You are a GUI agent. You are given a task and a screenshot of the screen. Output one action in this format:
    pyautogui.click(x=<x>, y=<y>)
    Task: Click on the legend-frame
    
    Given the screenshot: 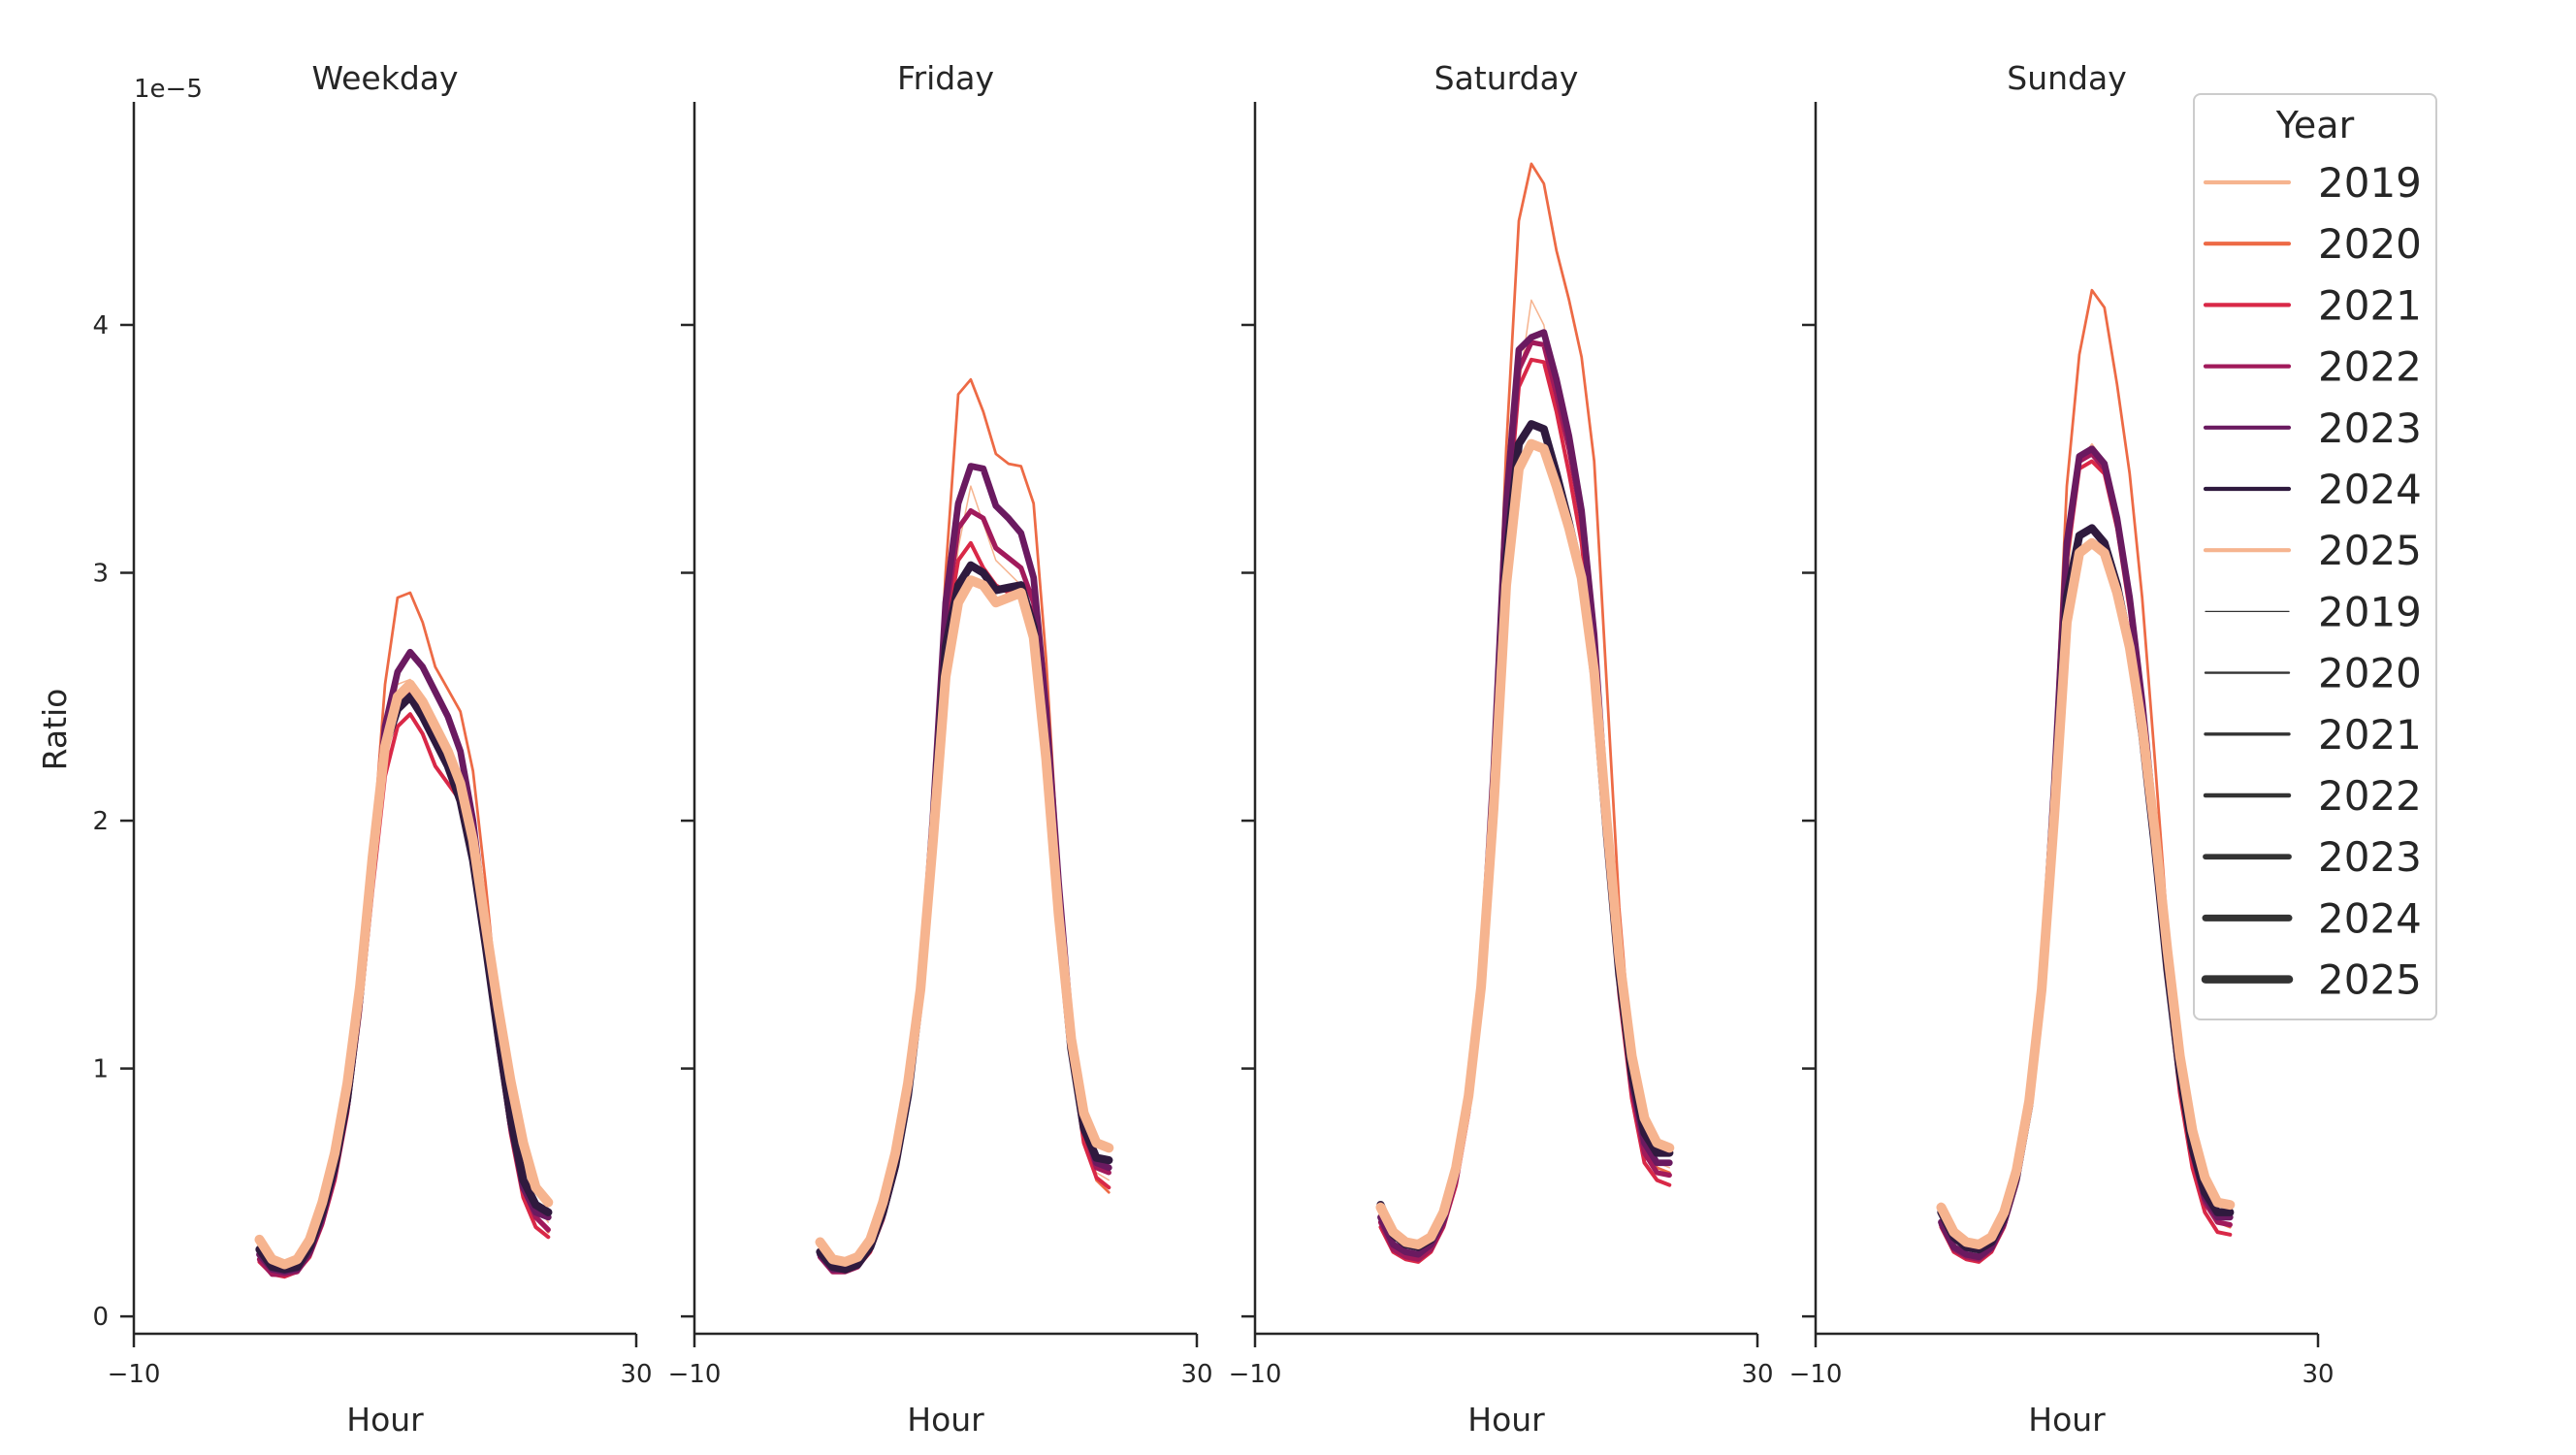 What is the action you would take?
    pyautogui.click(x=2315, y=556)
    